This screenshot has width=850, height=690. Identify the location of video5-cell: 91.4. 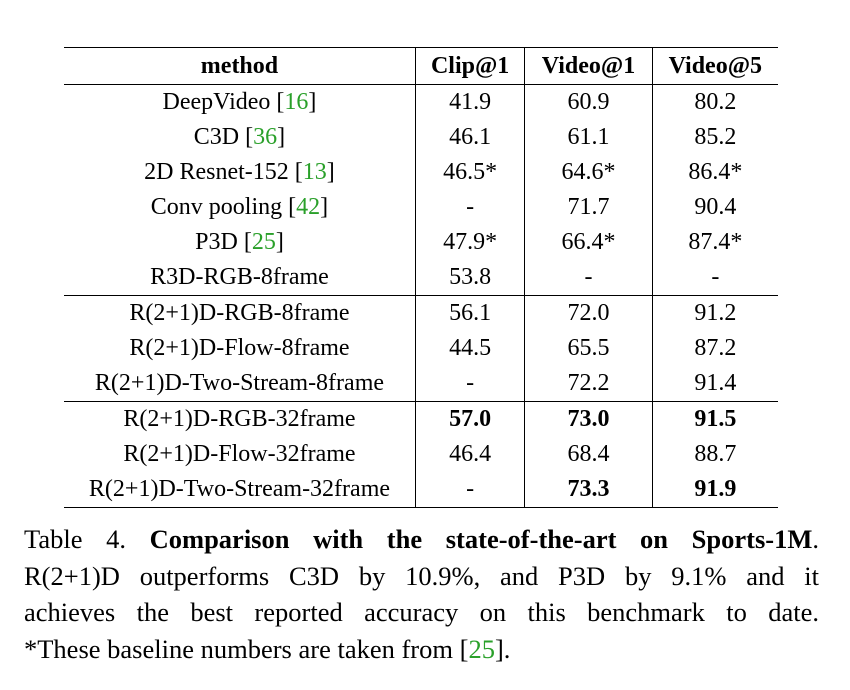
(714, 384).